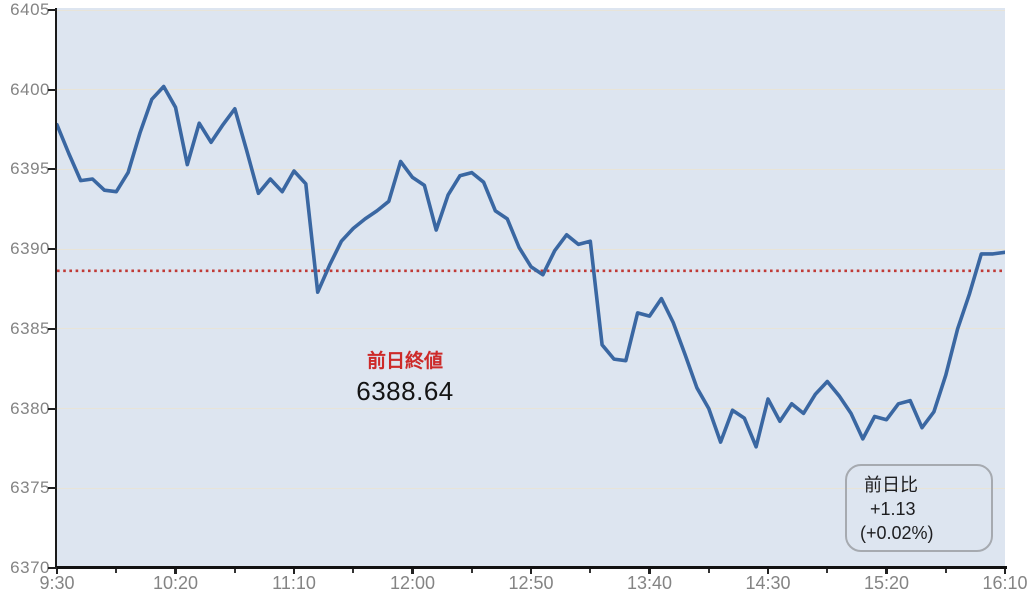 The height and width of the screenshot is (595, 1030). What do you see at coordinates (294, 583) in the screenshot?
I see `x-tick-label-11:10: 11:10` at bounding box center [294, 583].